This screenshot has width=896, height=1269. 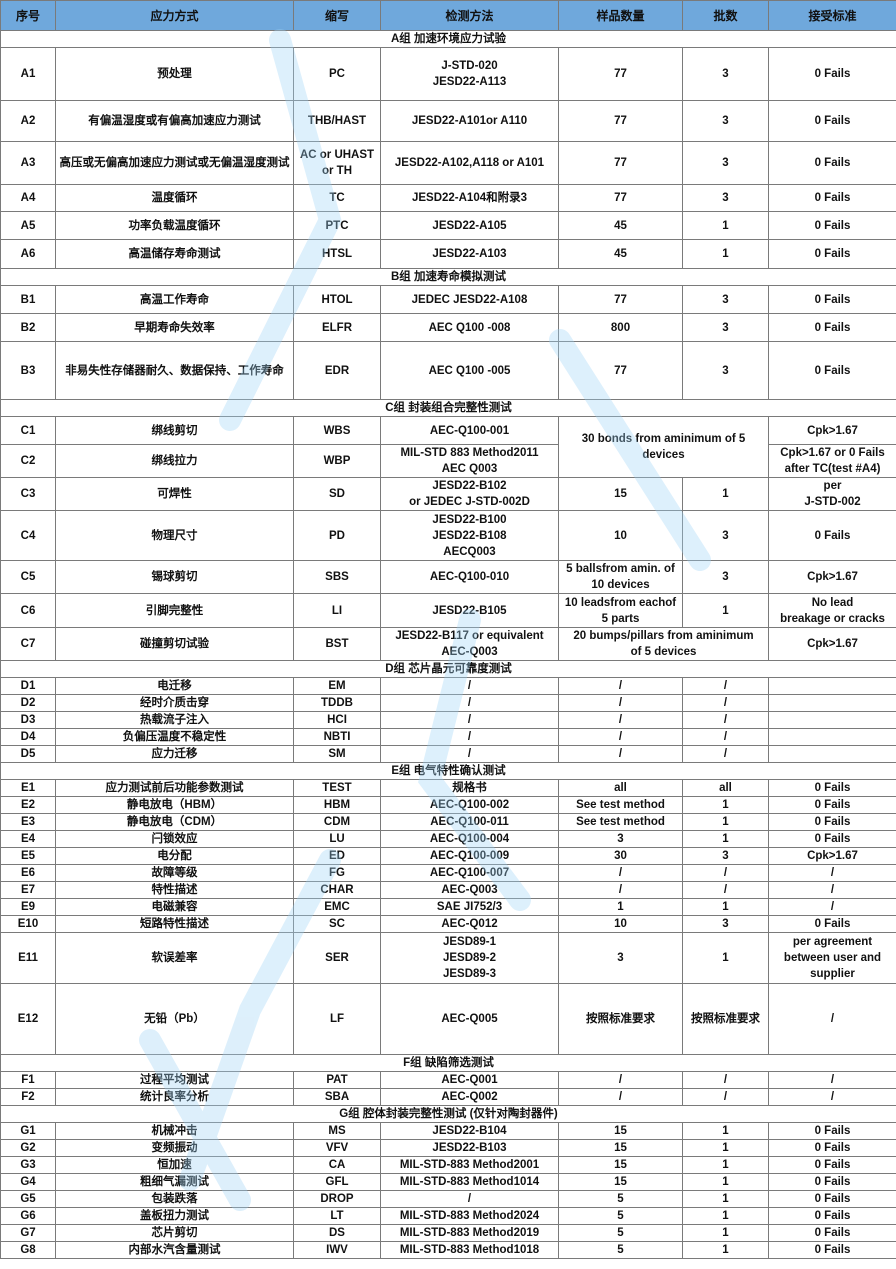 I want to click on cell-samples: 30, so click(x=620, y=856).